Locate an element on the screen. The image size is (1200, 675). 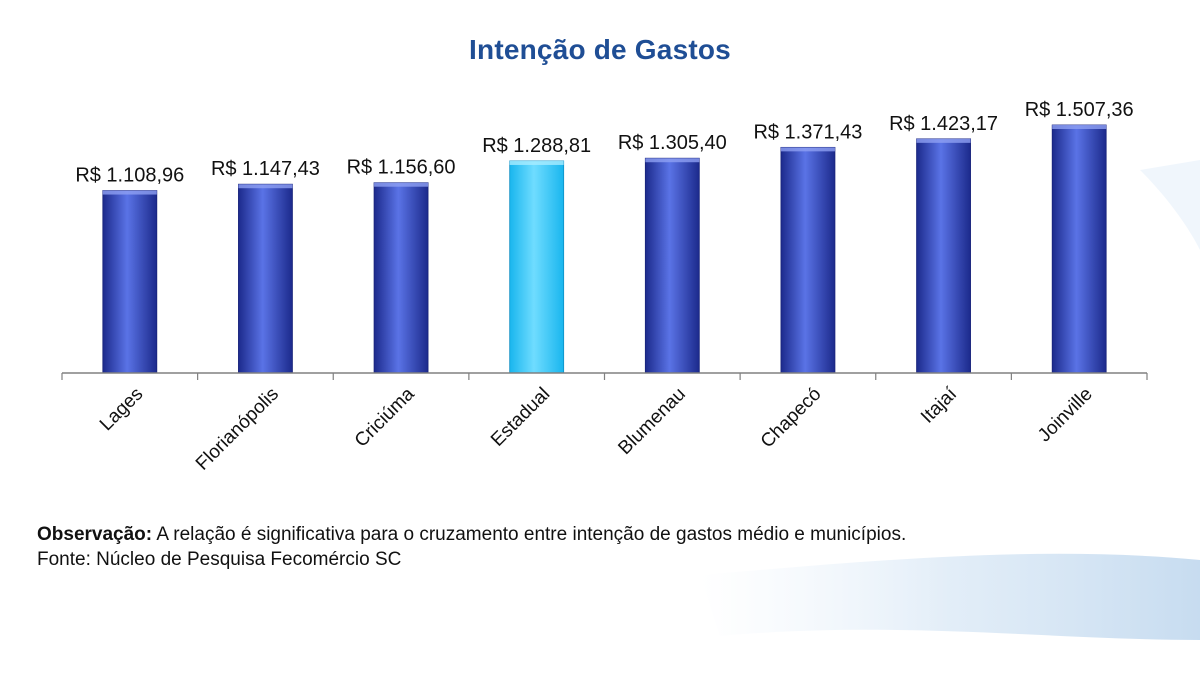
data-label: R$ 1.423,17 is located at coordinates (943, 124).